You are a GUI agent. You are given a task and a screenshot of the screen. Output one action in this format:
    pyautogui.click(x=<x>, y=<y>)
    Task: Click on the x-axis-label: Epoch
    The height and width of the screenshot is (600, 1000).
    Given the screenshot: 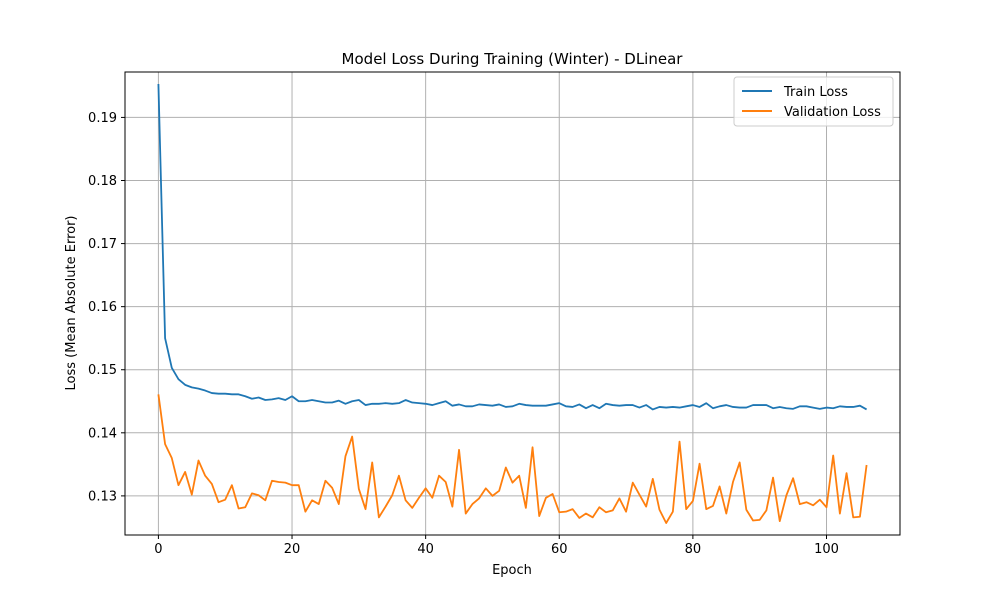 What is the action you would take?
    pyautogui.click(x=512, y=570)
    